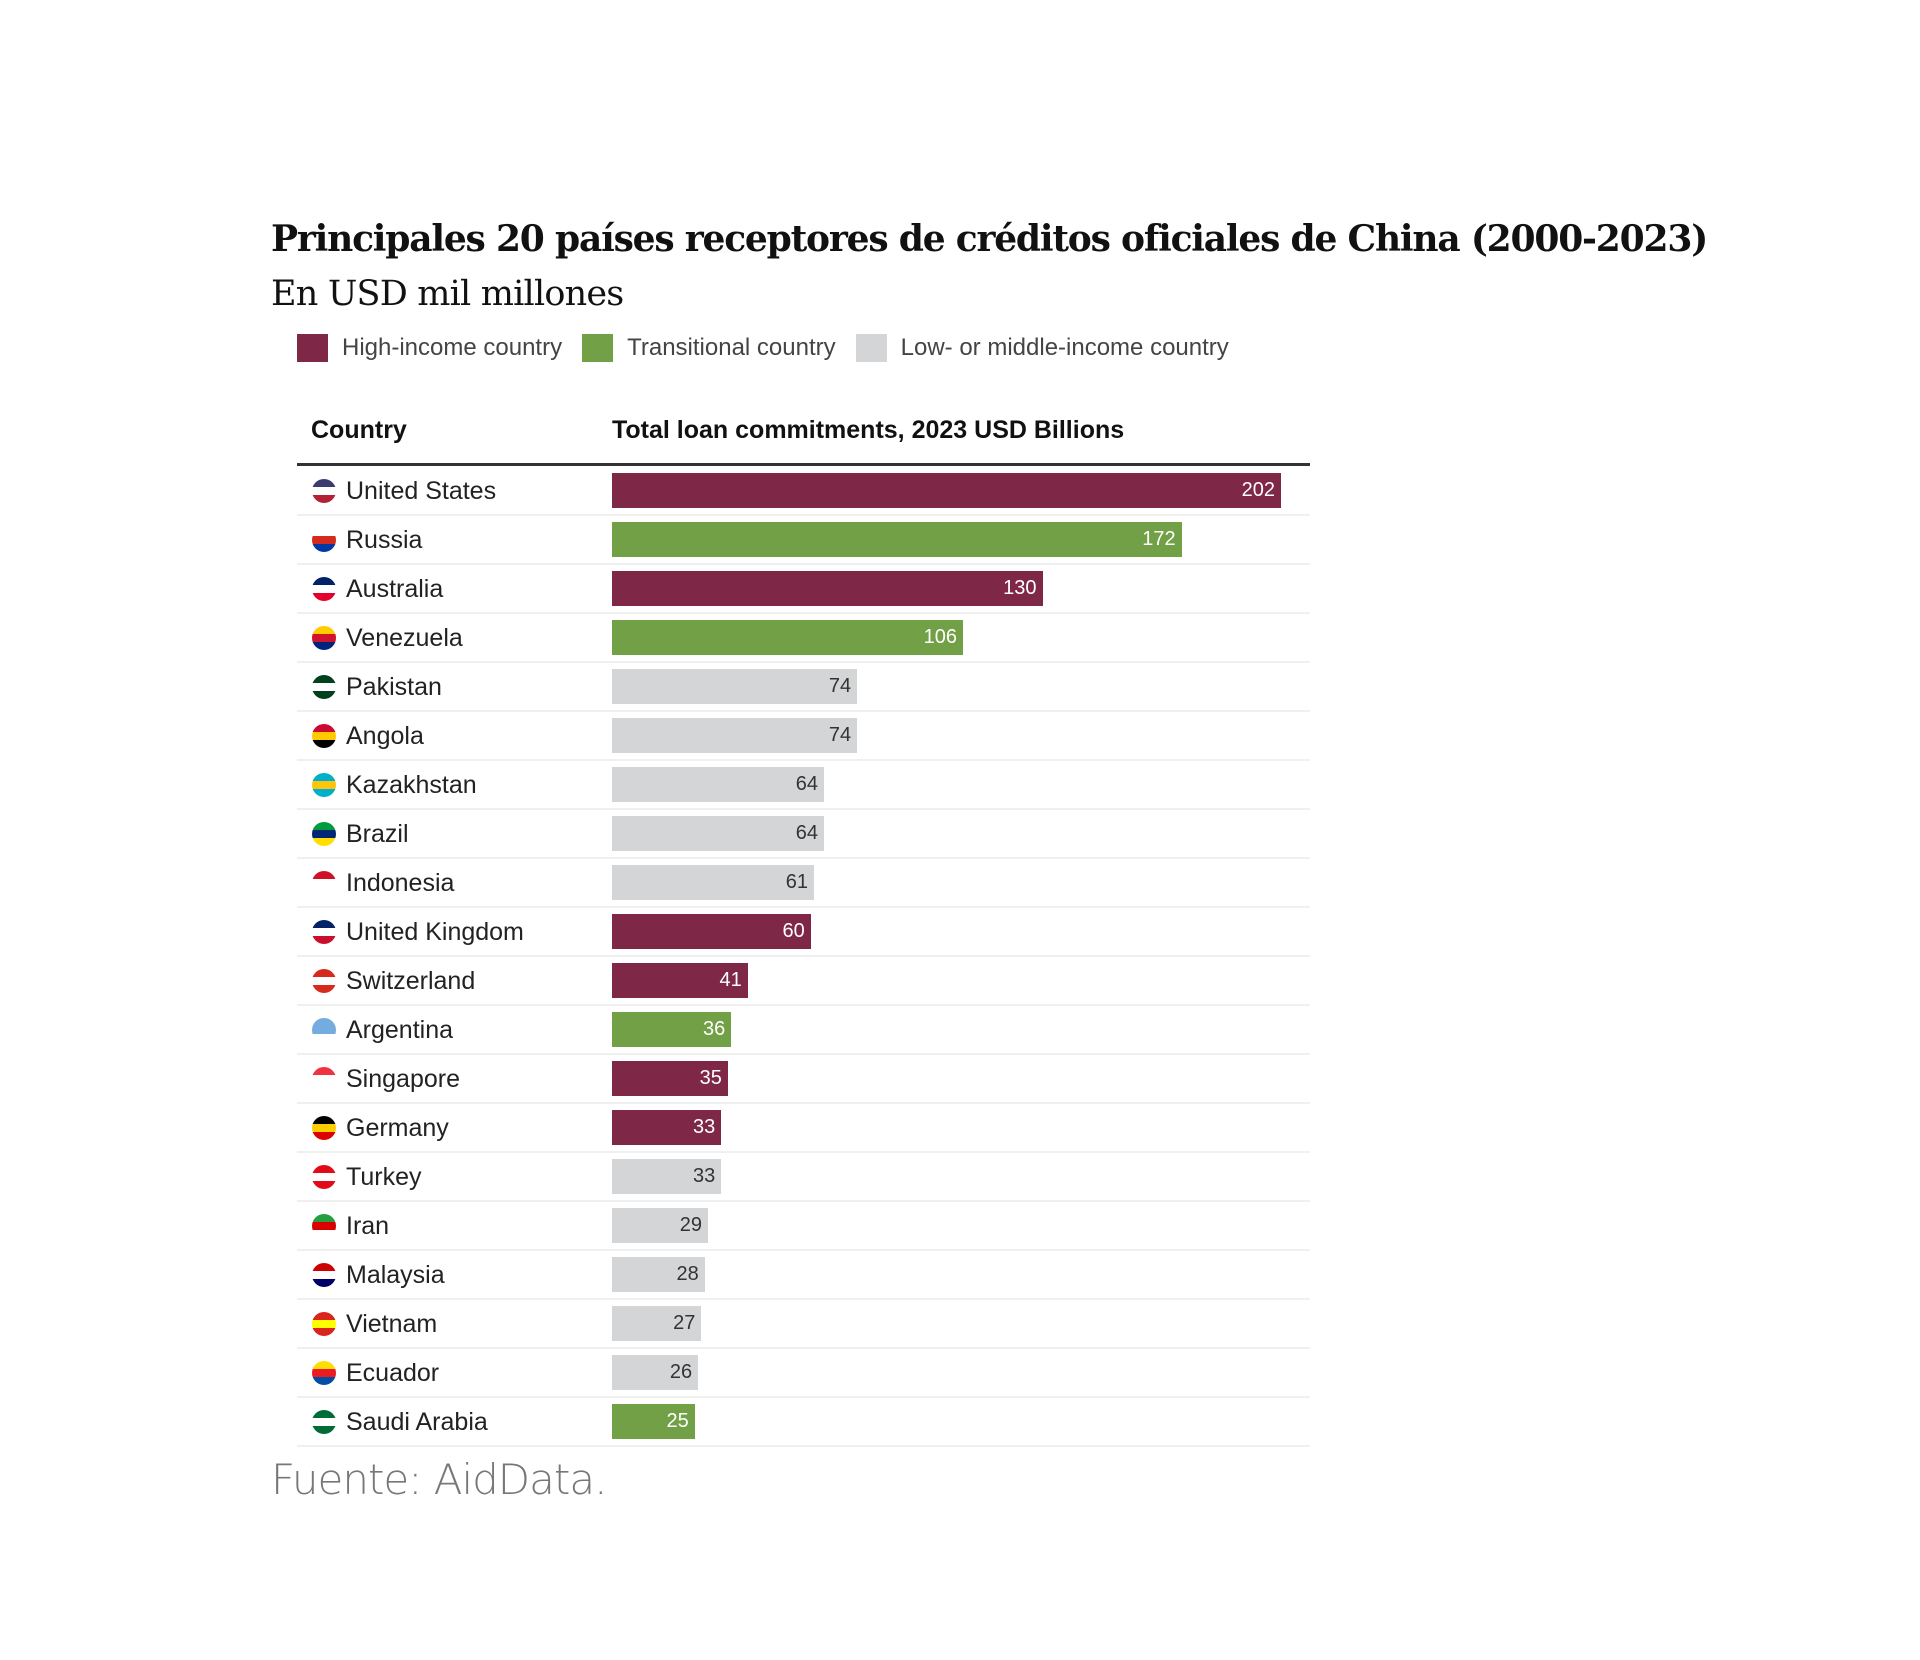  I want to click on data-label: 60, so click(793, 931).